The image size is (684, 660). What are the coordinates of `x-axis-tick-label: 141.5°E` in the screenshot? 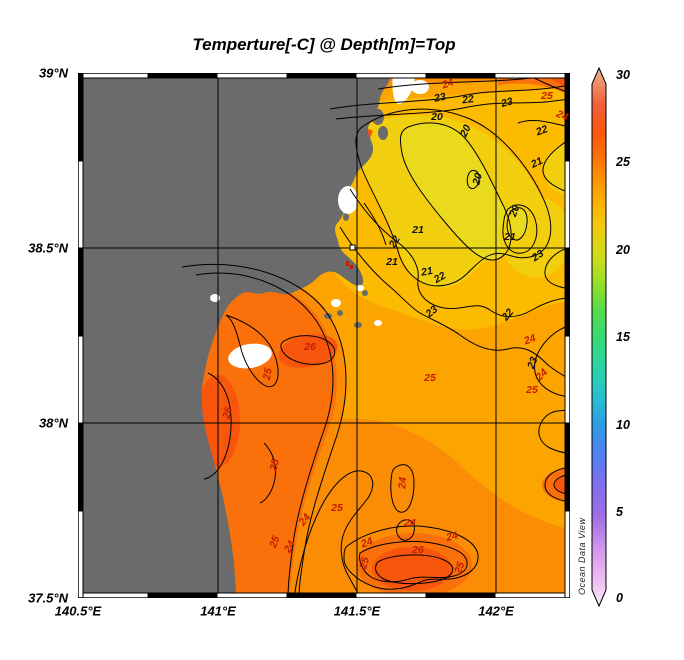 It's located at (357, 611).